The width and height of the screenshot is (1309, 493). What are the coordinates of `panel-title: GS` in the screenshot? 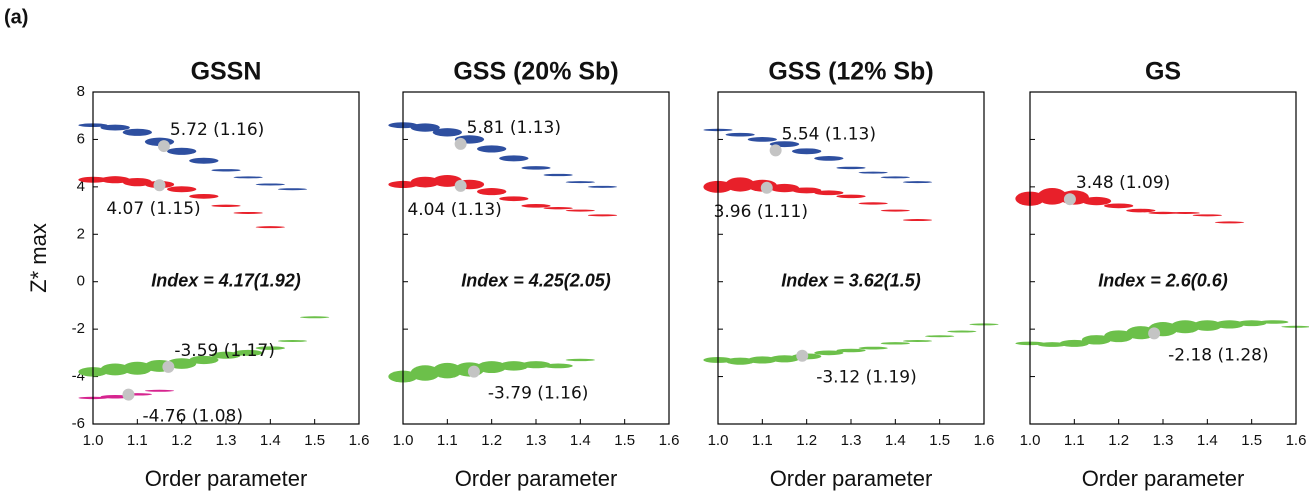 It's located at (1163, 72).